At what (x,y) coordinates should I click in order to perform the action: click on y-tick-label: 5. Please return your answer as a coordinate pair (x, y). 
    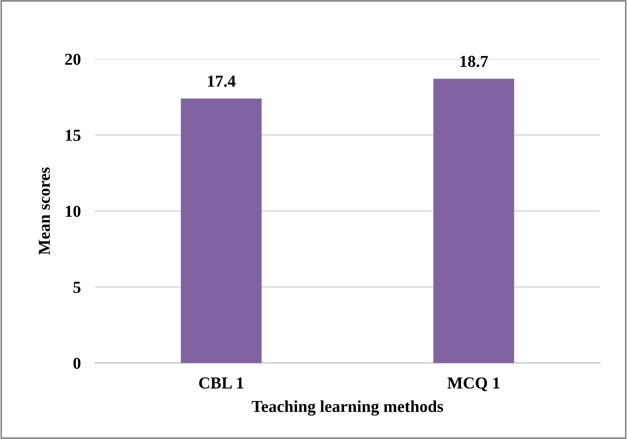
    Looking at the image, I should click on (76, 287).